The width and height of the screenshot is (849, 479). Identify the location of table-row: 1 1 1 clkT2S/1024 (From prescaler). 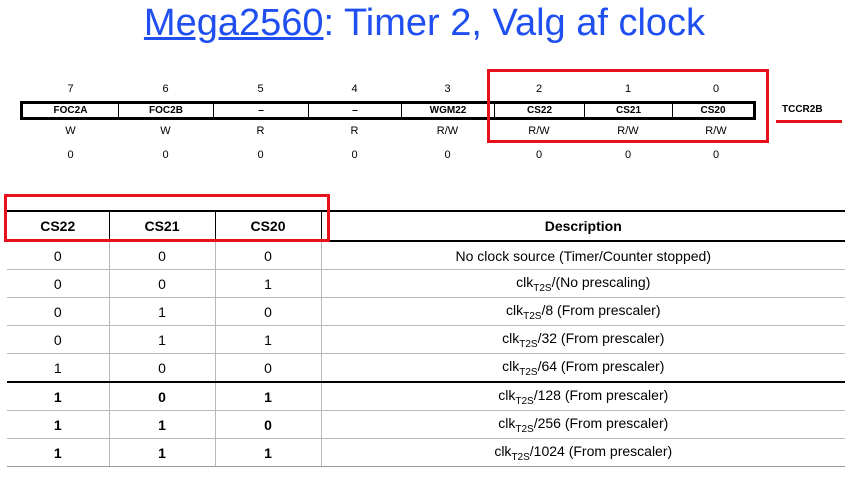
(426, 452).